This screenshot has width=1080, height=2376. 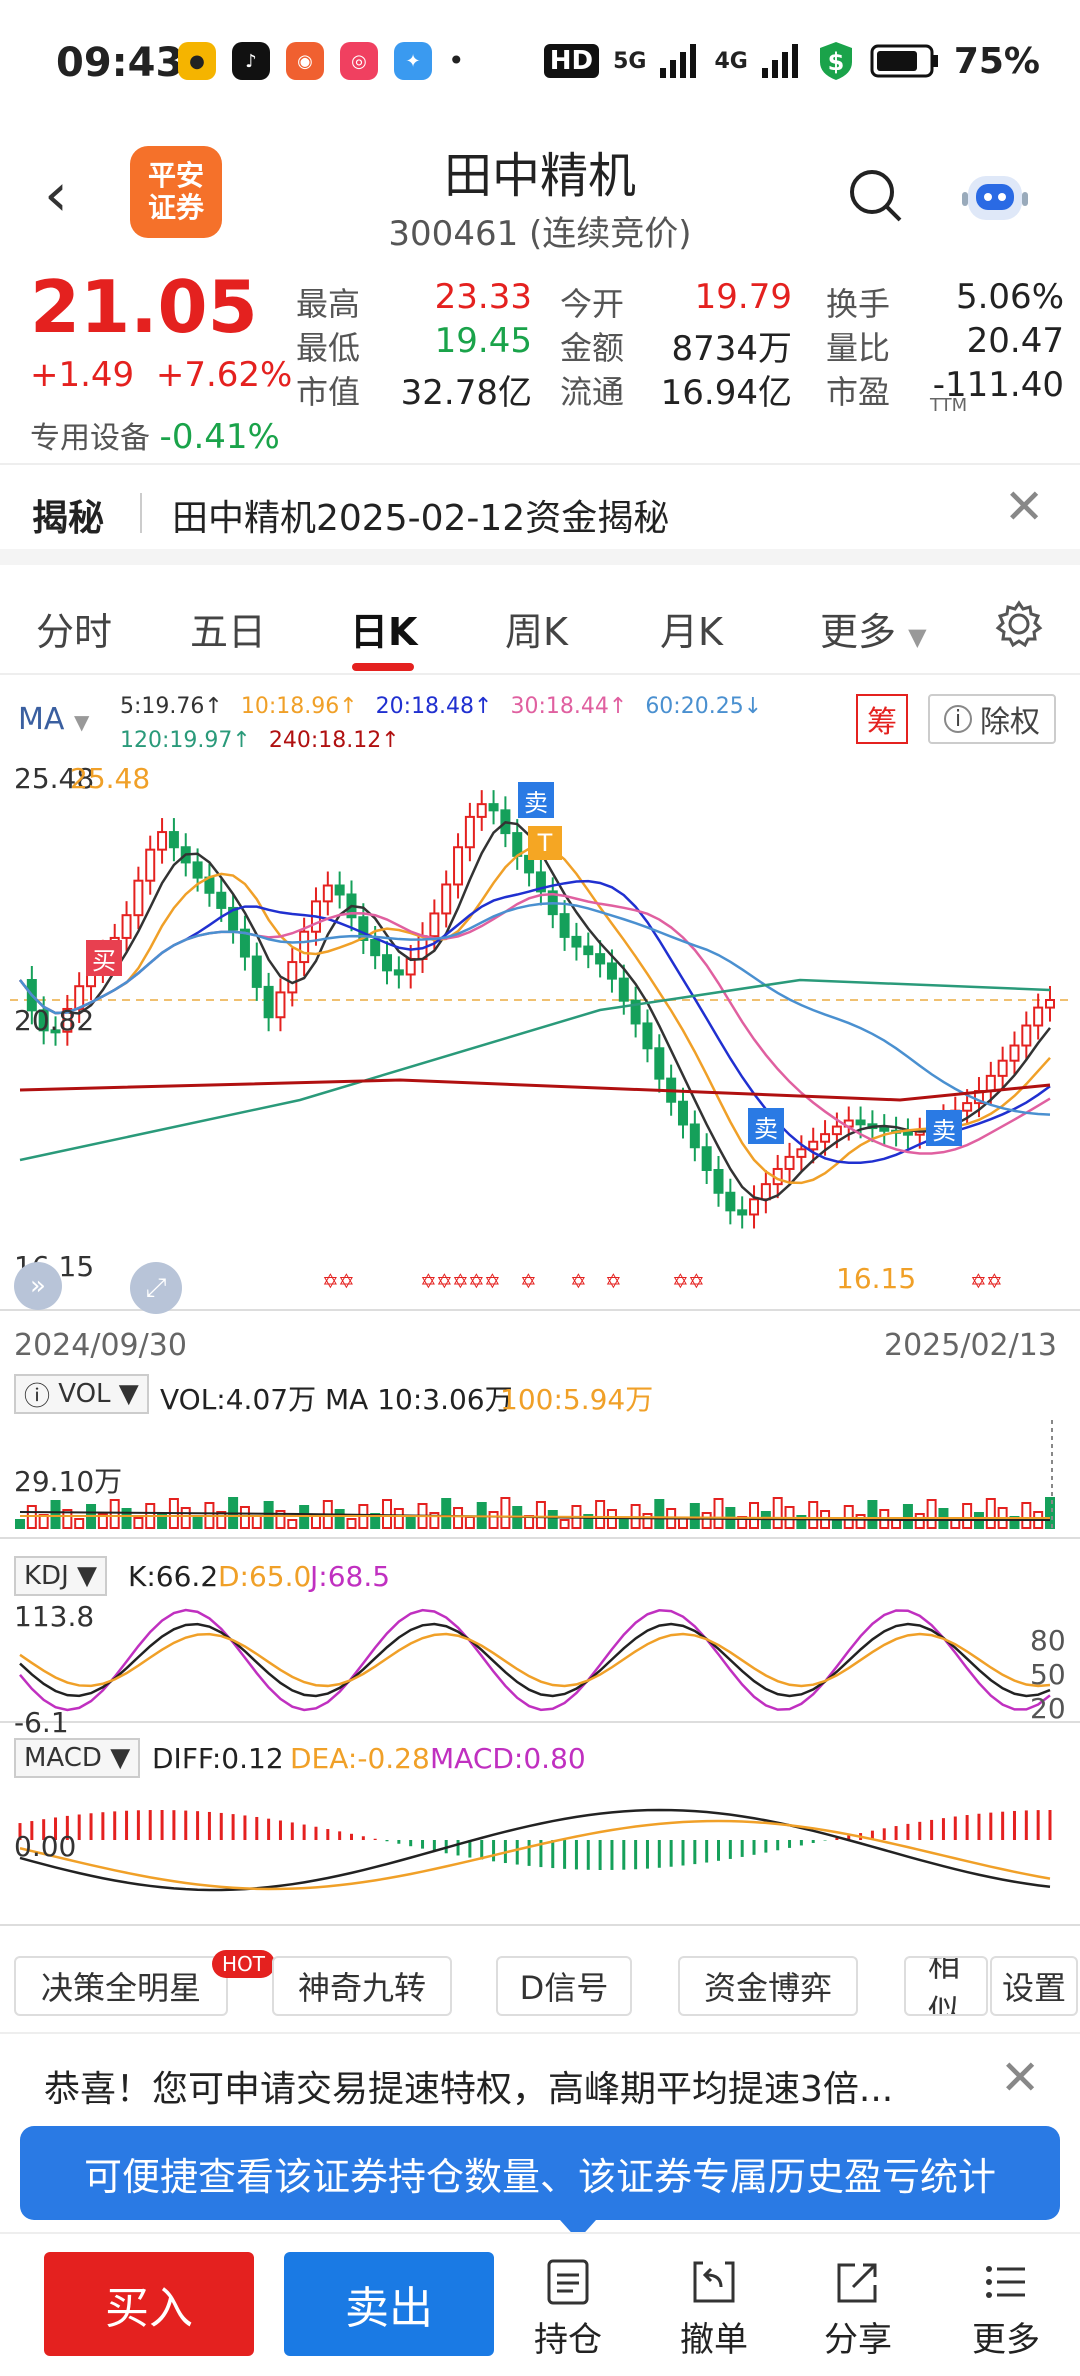 I want to click on more-button: 更多, so click(x=1006, y=2306).